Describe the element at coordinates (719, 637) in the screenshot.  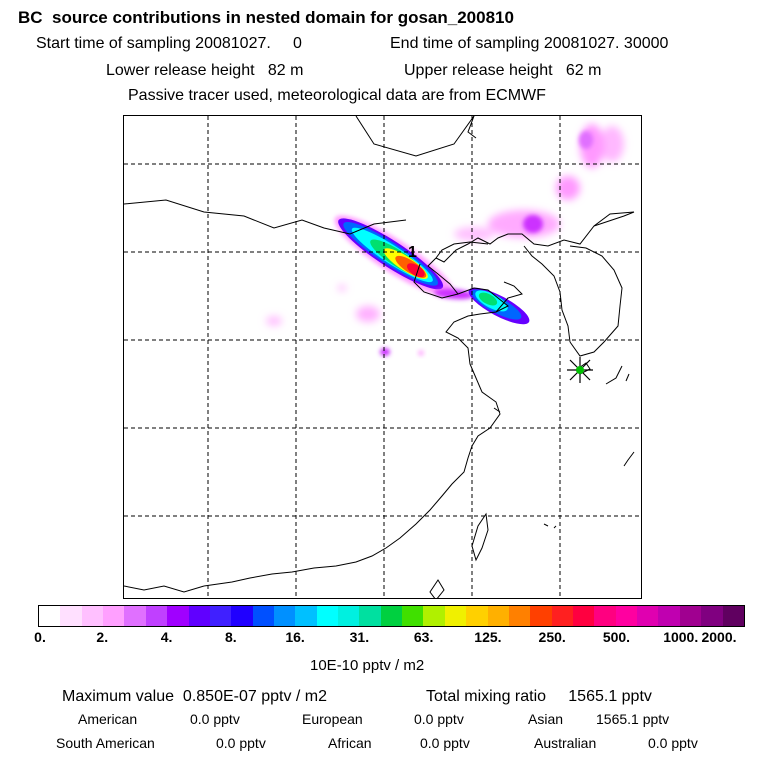
I see `colorbar-tick-label: 2000.` at that location.